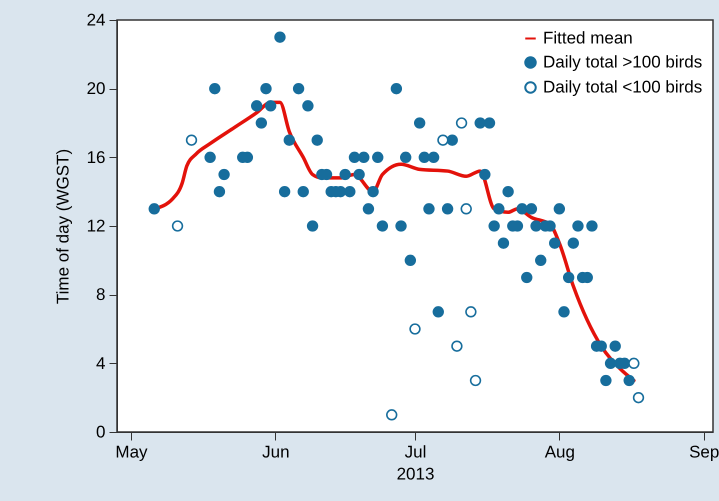 The width and height of the screenshot is (719, 501). What do you see at coordinates (96, 20) in the screenshot?
I see `y-tick-label: 24` at bounding box center [96, 20].